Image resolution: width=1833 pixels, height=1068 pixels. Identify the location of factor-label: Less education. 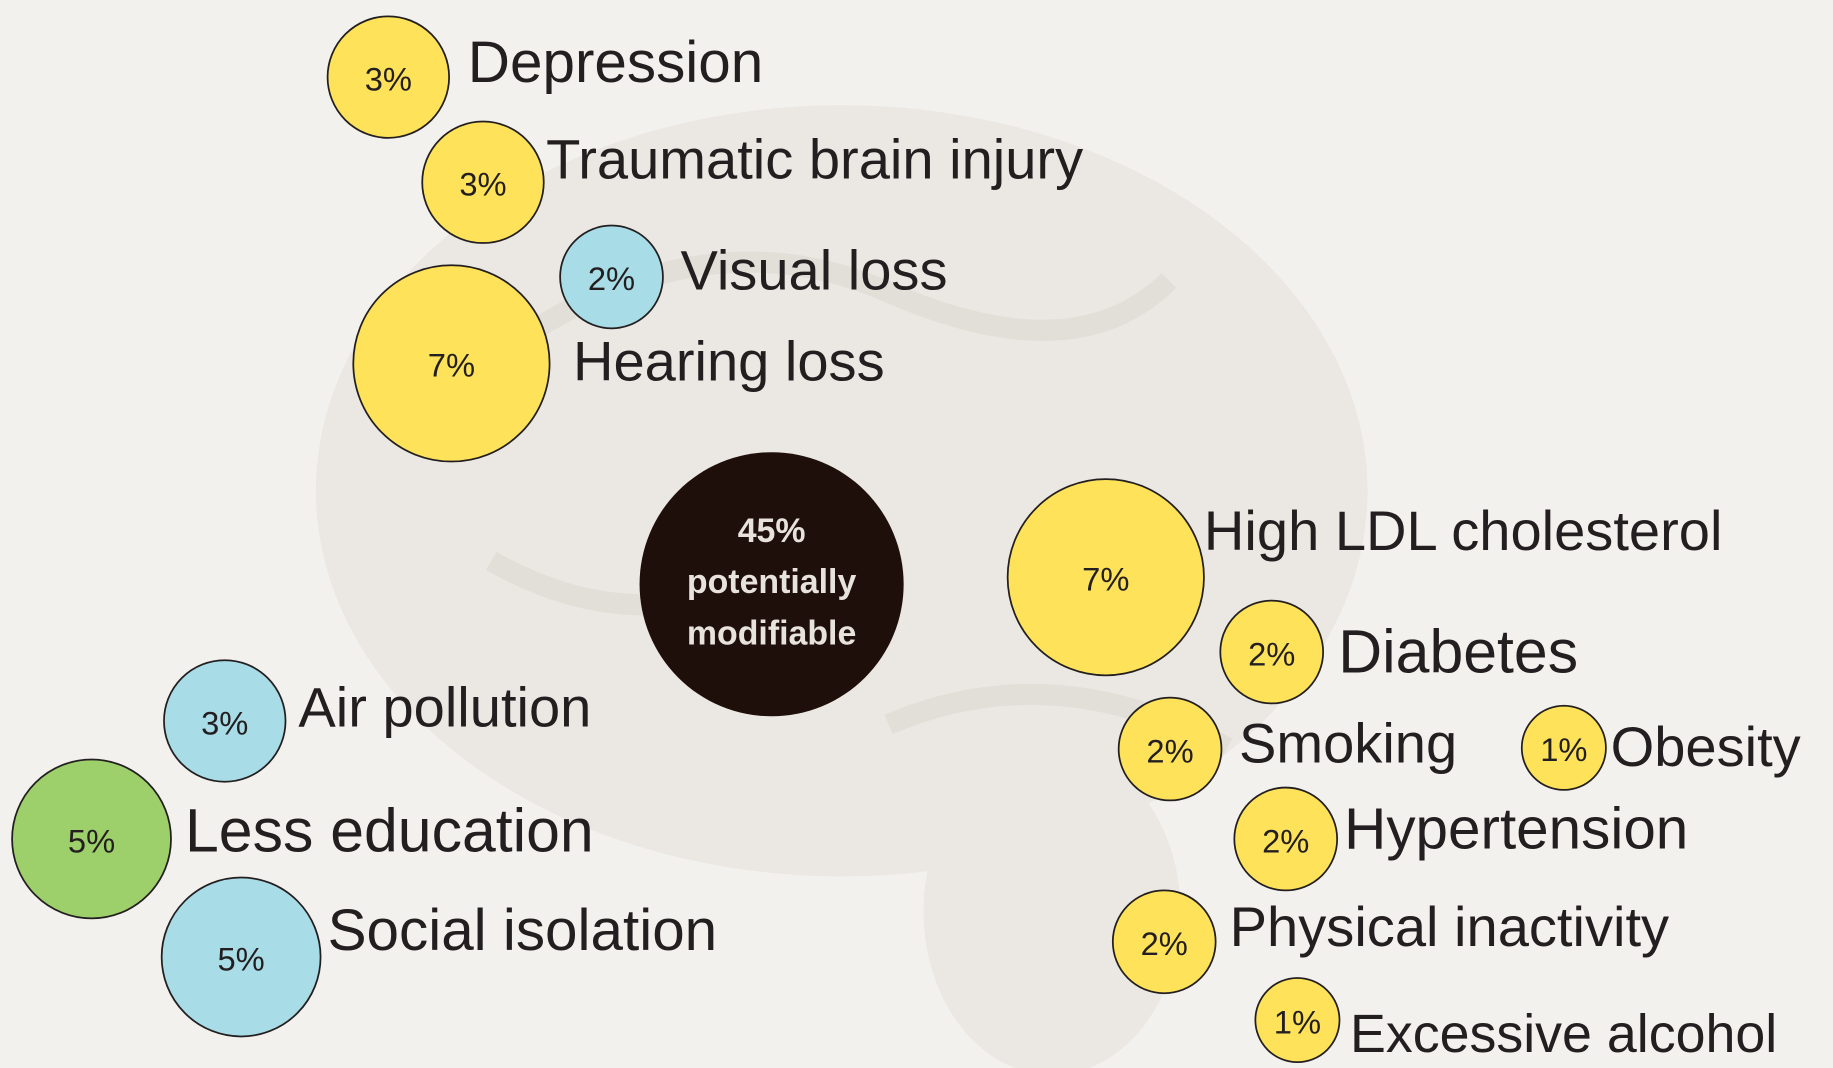
(389, 831).